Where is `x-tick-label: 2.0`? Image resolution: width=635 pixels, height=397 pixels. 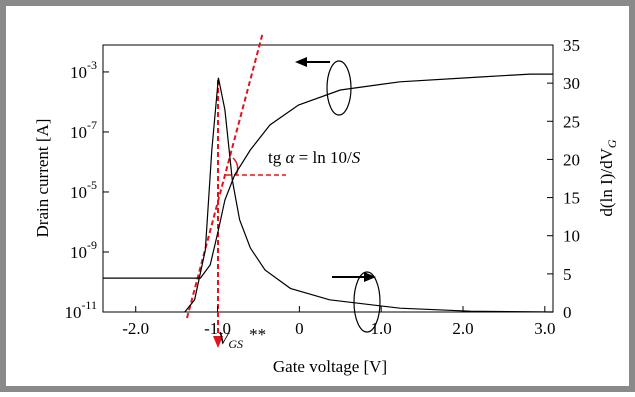
x-tick-label: 2.0 is located at coordinates (462, 328).